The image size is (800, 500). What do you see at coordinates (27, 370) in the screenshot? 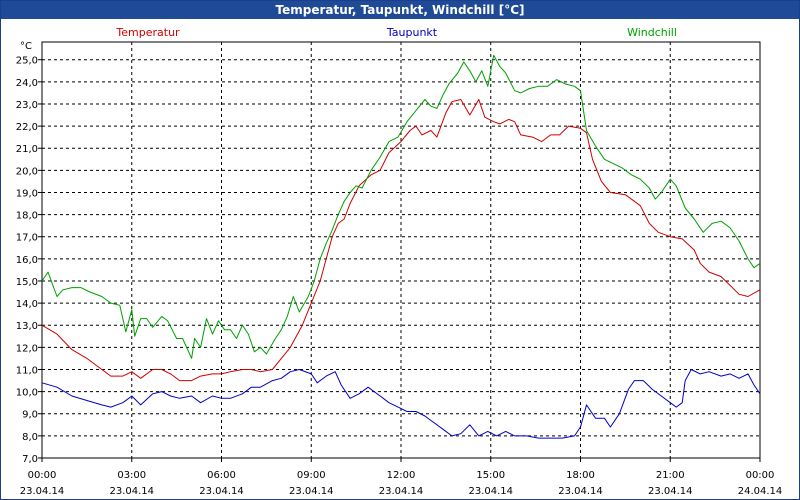
I see `y-tick-label: 11,0` at bounding box center [27, 370].